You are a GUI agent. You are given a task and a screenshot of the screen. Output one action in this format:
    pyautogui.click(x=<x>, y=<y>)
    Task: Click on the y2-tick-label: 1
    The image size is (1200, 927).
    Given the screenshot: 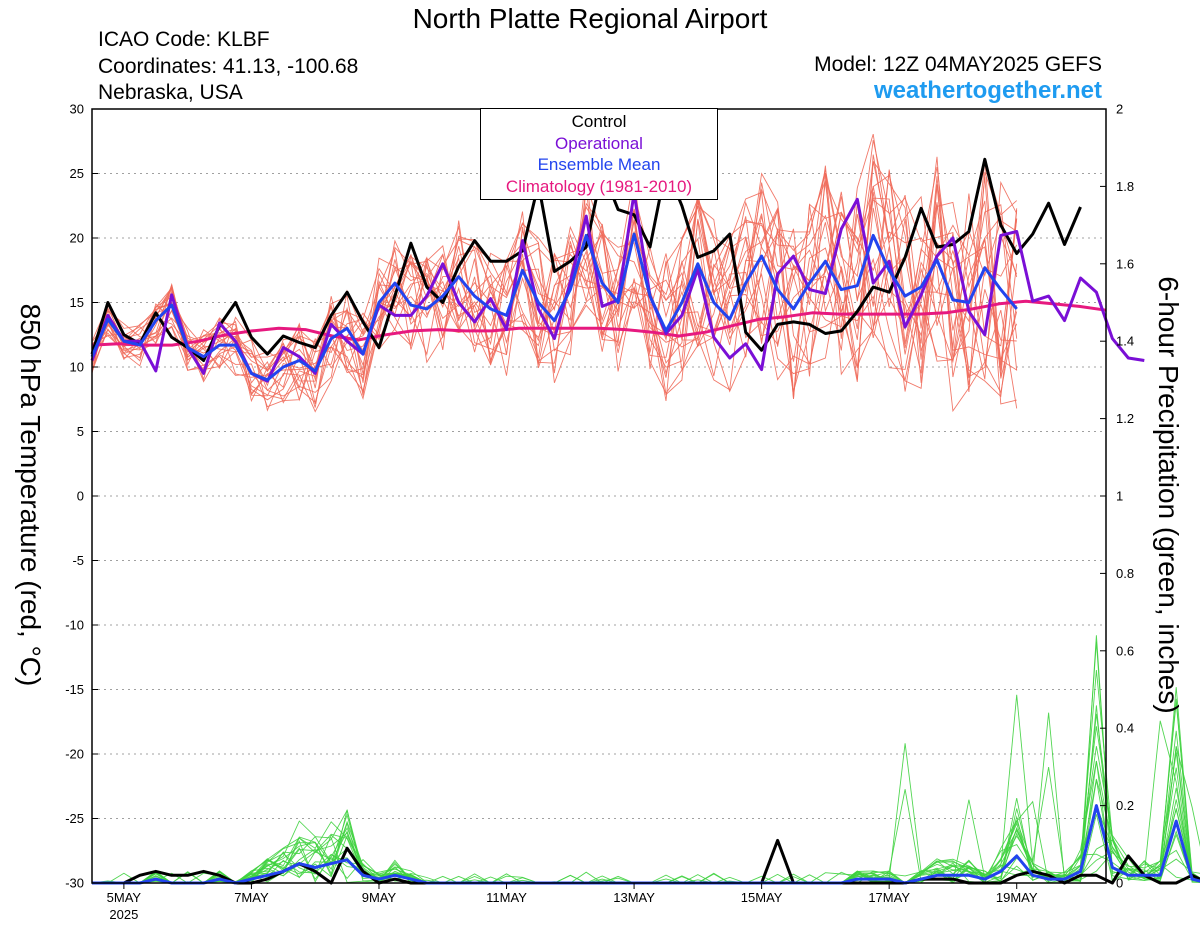 What is the action you would take?
    pyautogui.click(x=1119, y=496)
    